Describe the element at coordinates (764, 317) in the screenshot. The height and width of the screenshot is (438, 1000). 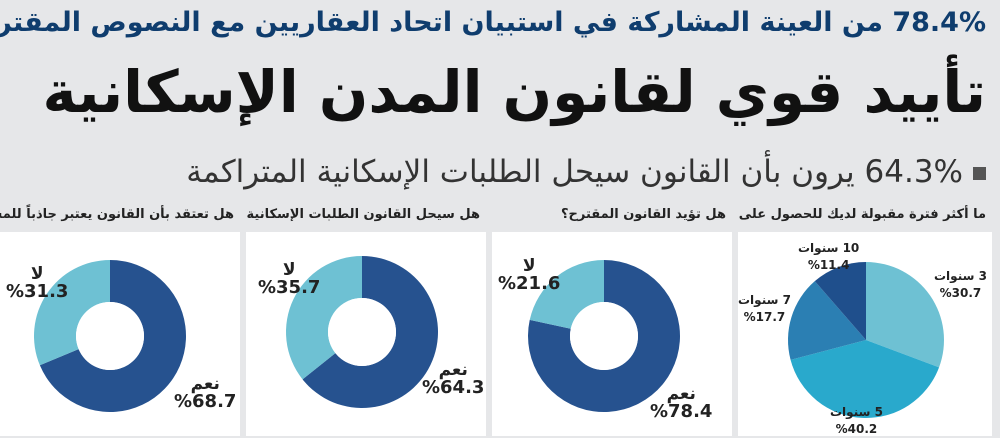
I see `slice-percent: %17.7` at that location.